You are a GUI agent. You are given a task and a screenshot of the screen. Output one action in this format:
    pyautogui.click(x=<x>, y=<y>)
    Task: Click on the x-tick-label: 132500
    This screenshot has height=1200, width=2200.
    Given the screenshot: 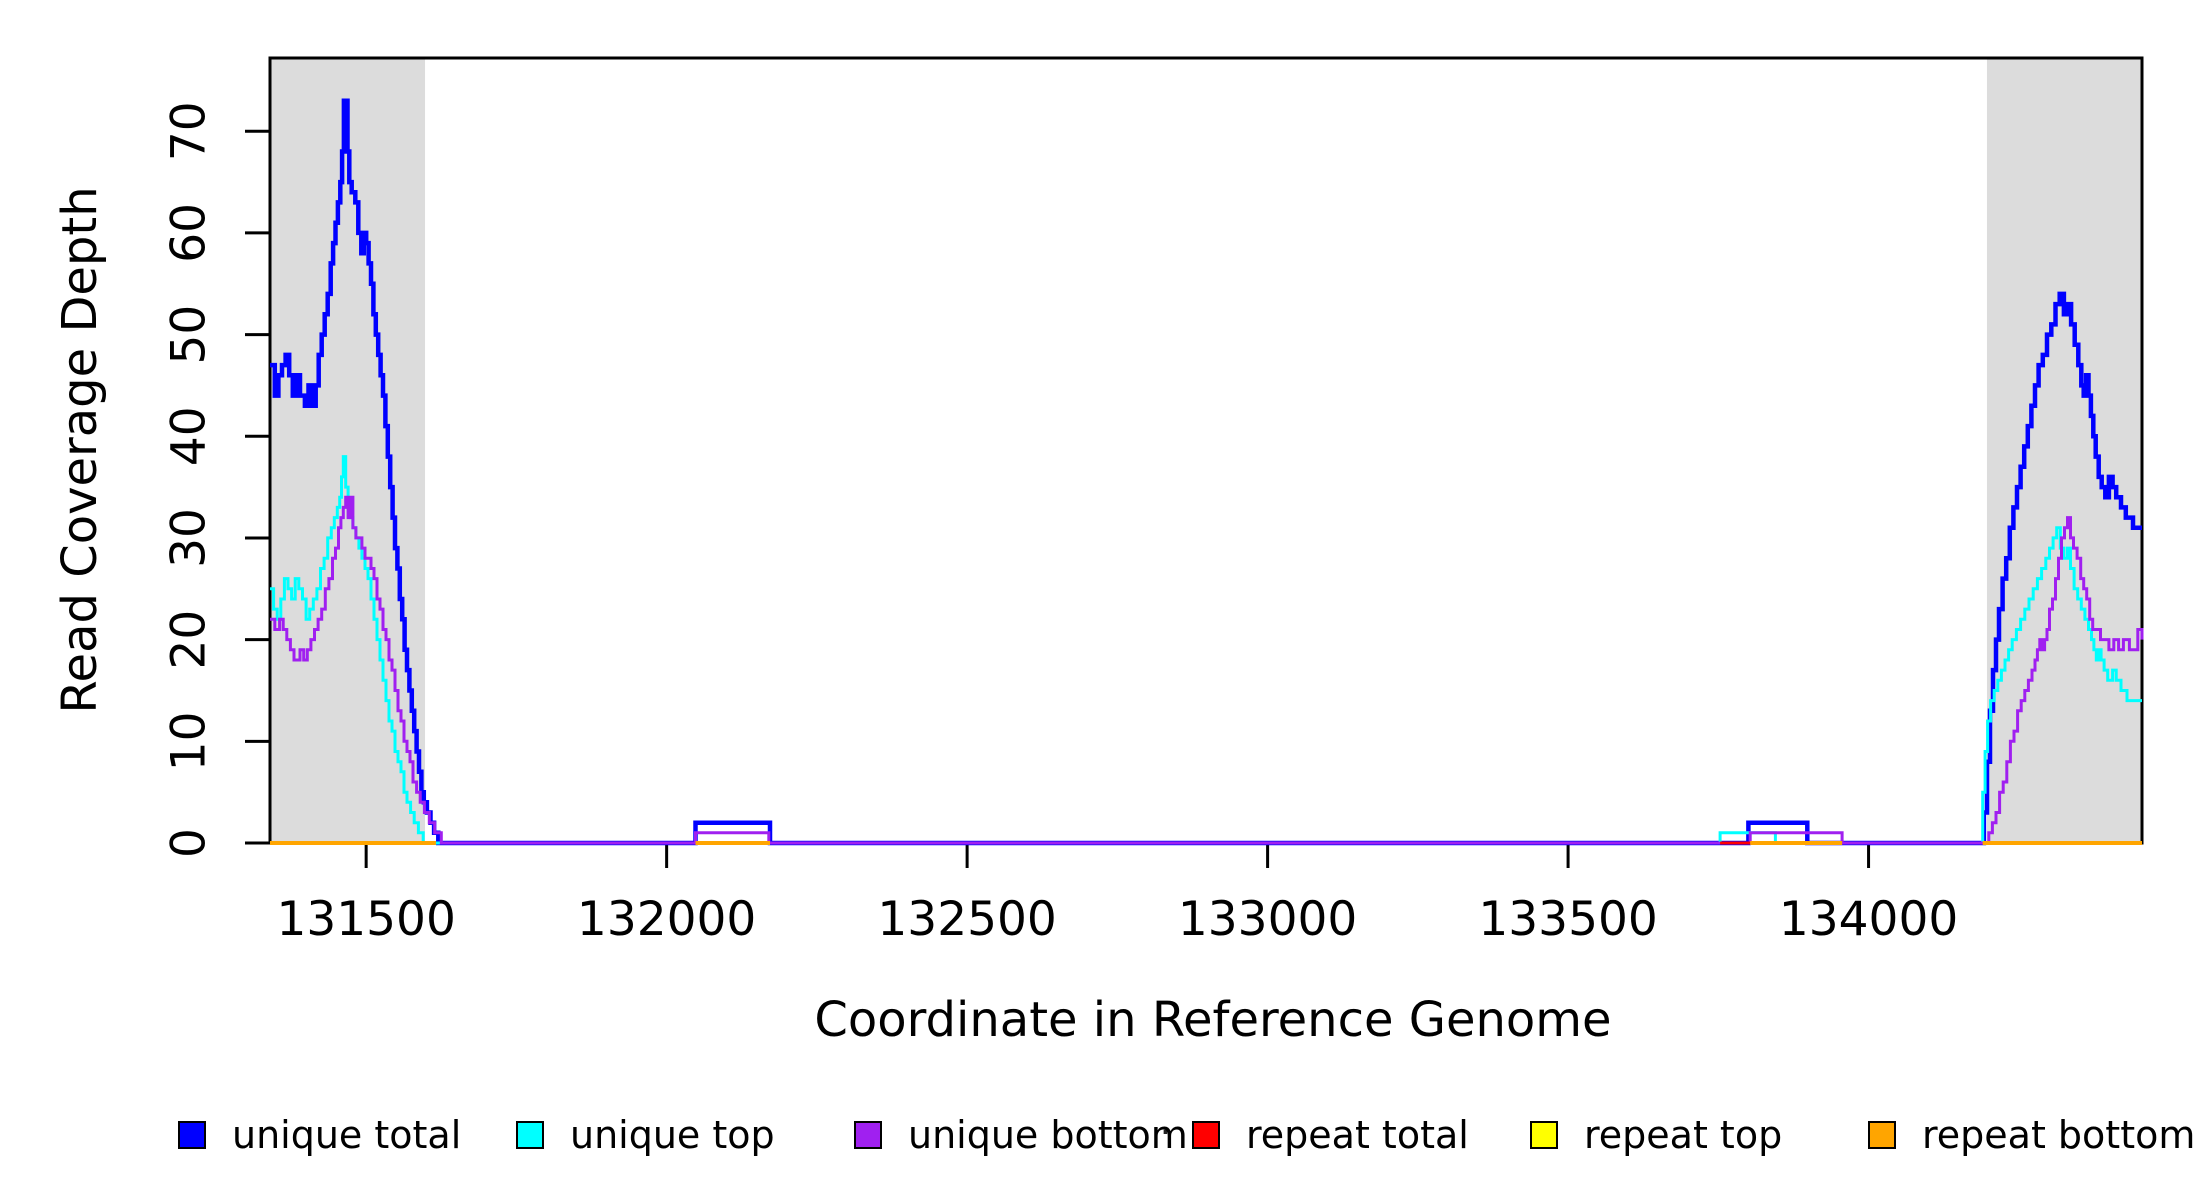 What is the action you would take?
    pyautogui.click(x=966, y=919)
    